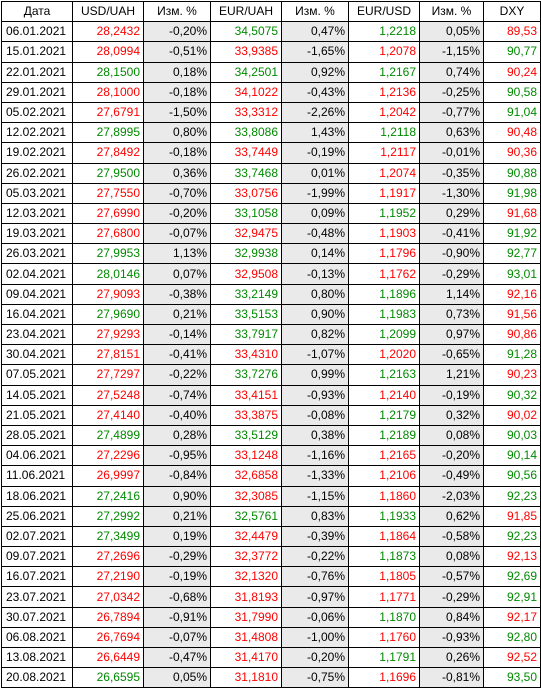 The width and height of the screenshot is (541, 688). Describe the element at coordinates (512, 476) in the screenshot. I see `cell-dxy: 90,56` at that location.